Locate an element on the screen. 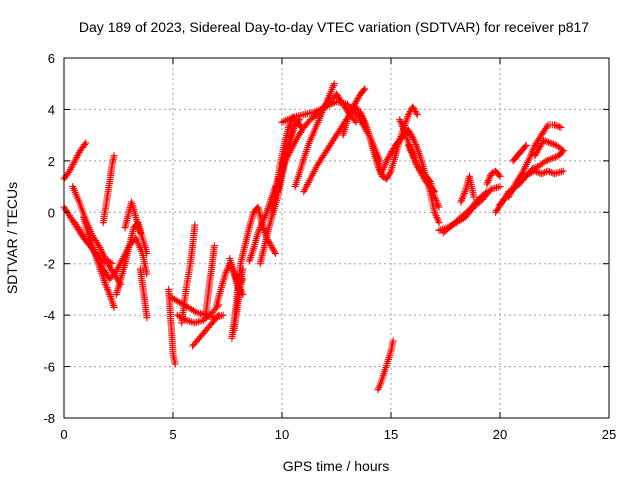 This screenshot has width=640, height=480. y-tick-label: -6 is located at coordinates (49, 367).